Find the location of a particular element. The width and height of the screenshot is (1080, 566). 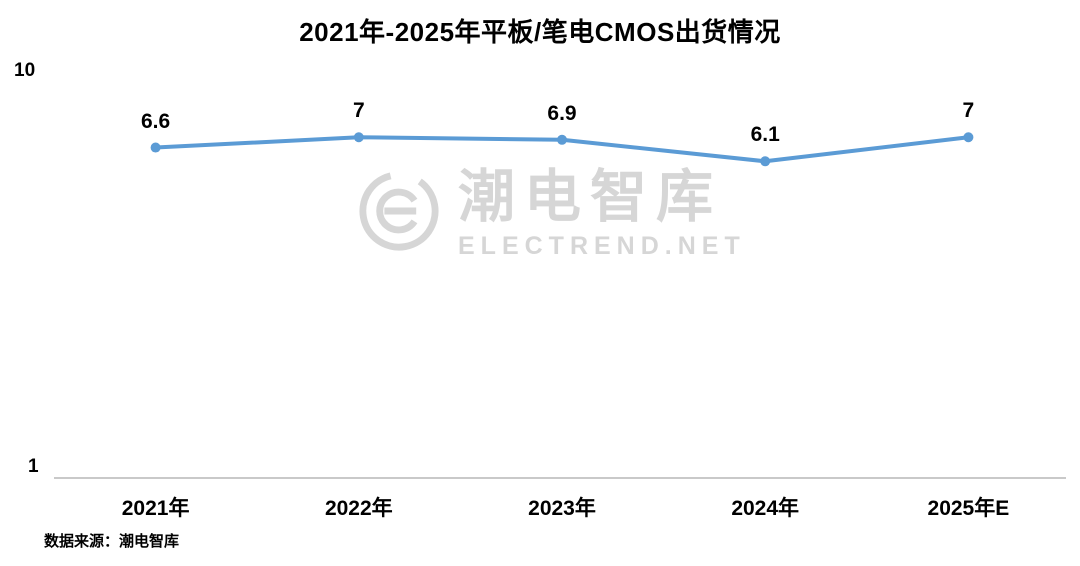

watermark: 潮电智库 ELECTREND.NET is located at coordinates (551, 213).